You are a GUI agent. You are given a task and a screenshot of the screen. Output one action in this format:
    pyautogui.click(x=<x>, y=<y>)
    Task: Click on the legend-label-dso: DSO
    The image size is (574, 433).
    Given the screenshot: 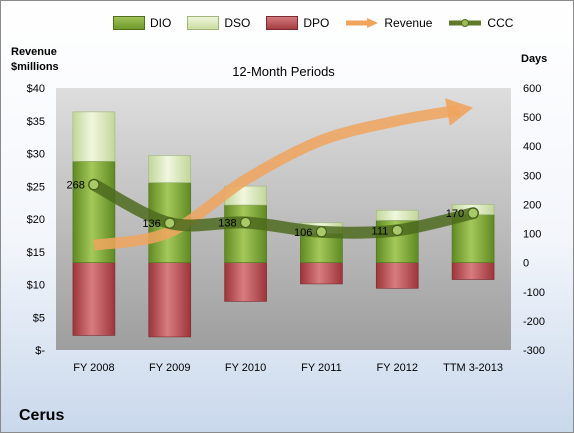 What is the action you would take?
    pyautogui.click(x=237, y=23)
    